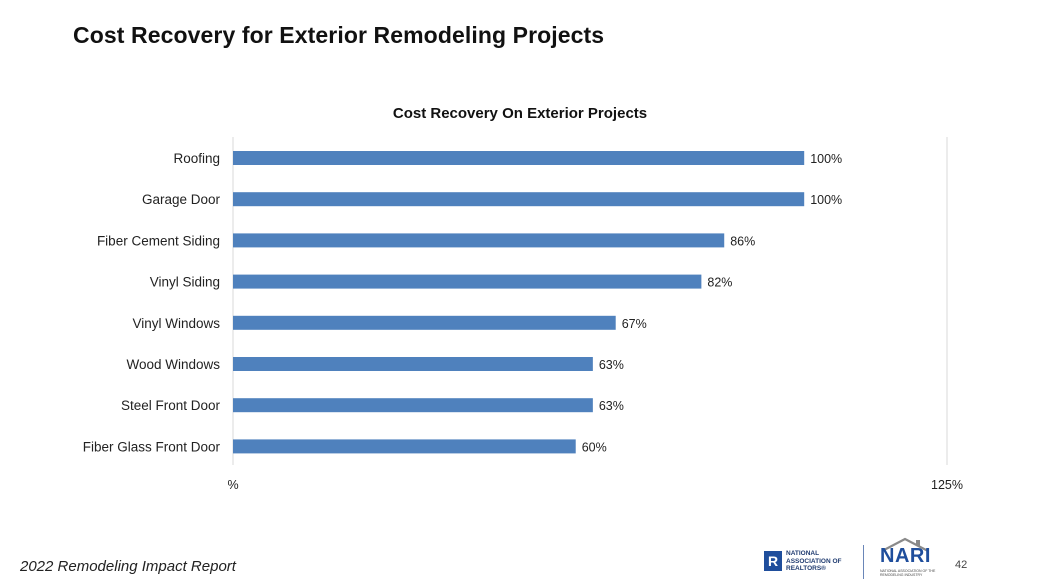 The width and height of the screenshot is (1039, 583). I want to click on x-tick-label: %, so click(232, 485).